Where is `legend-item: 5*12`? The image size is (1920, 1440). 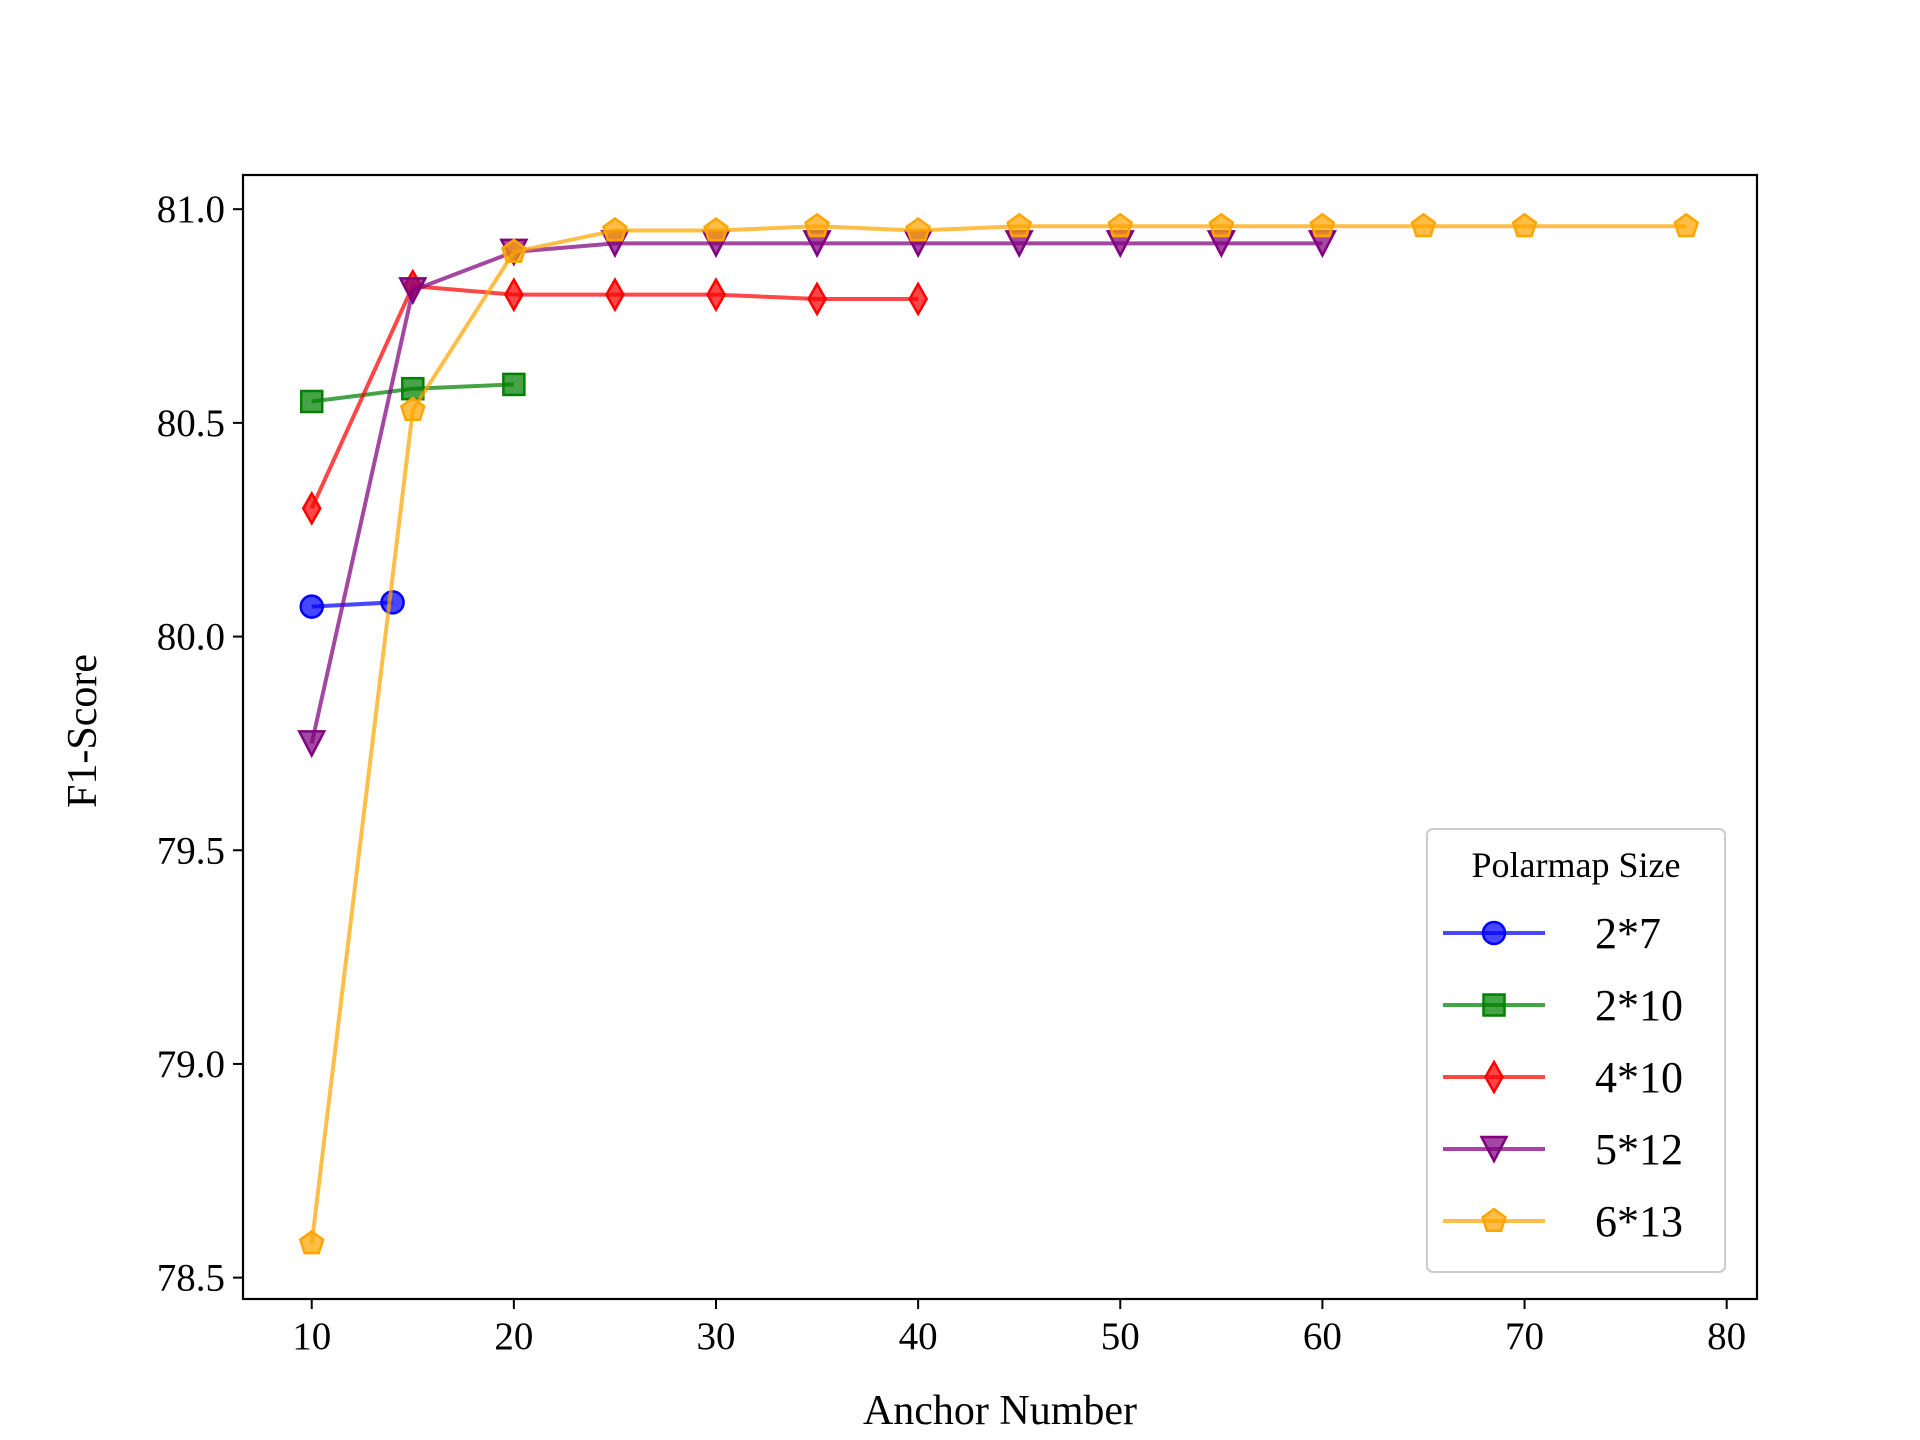 legend-item: 5*12 is located at coordinates (1563, 1149).